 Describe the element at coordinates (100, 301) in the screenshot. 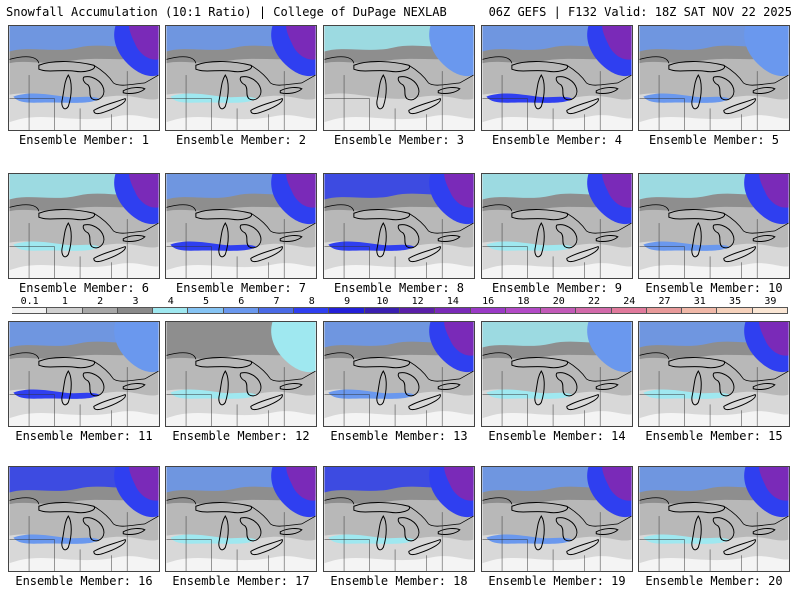

I see `colorbar-tick-label: 2` at that location.